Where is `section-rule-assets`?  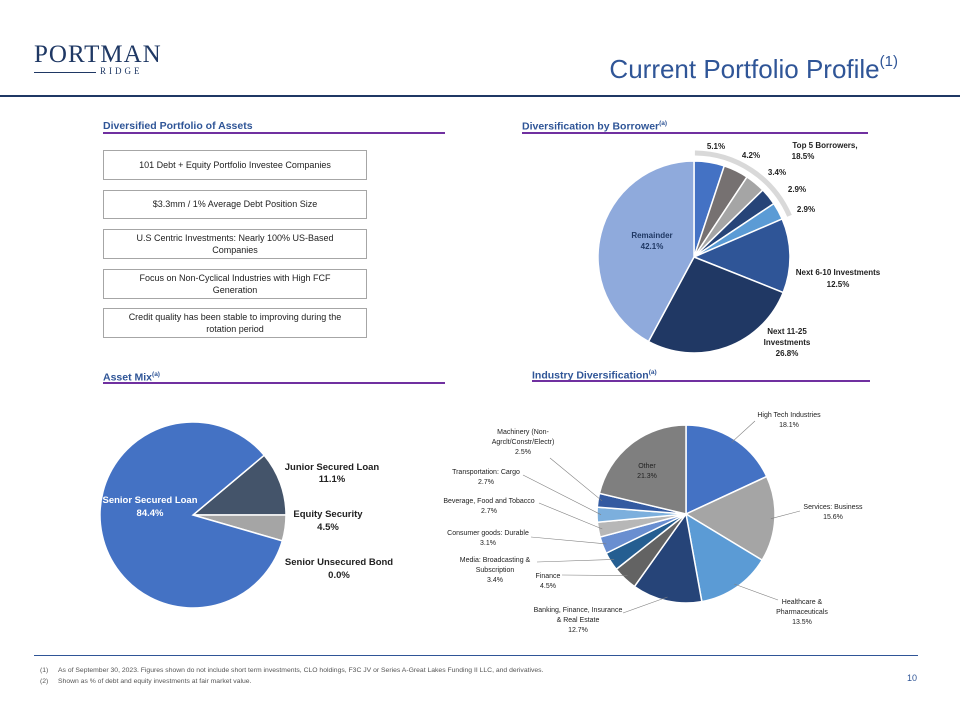 section-rule-assets is located at coordinates (274, 133).